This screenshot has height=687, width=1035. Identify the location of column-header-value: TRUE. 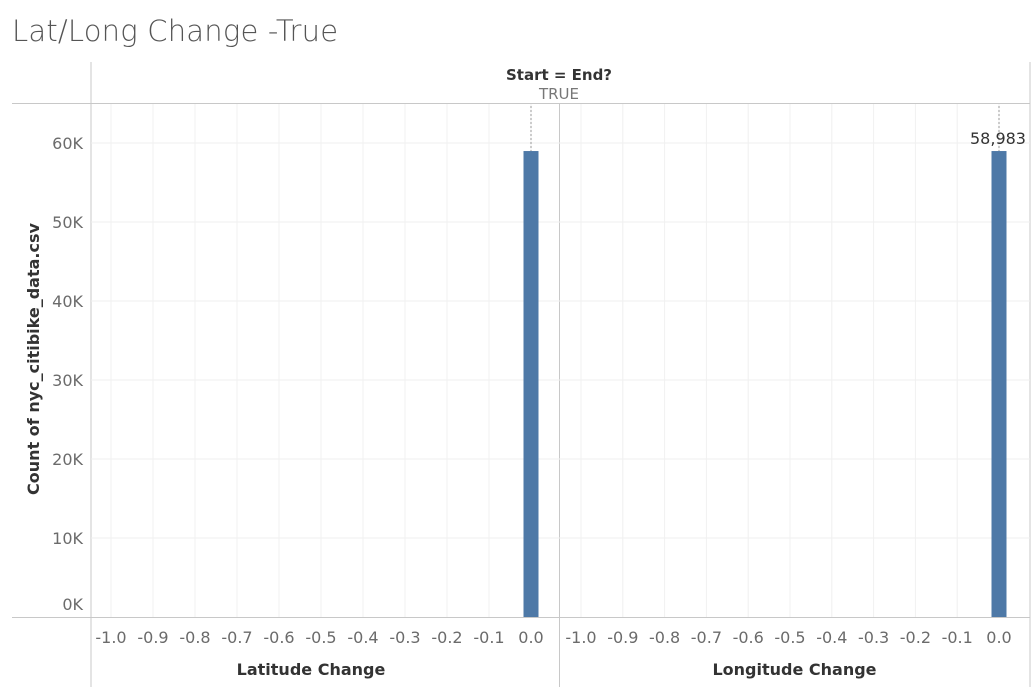
(558, 94).